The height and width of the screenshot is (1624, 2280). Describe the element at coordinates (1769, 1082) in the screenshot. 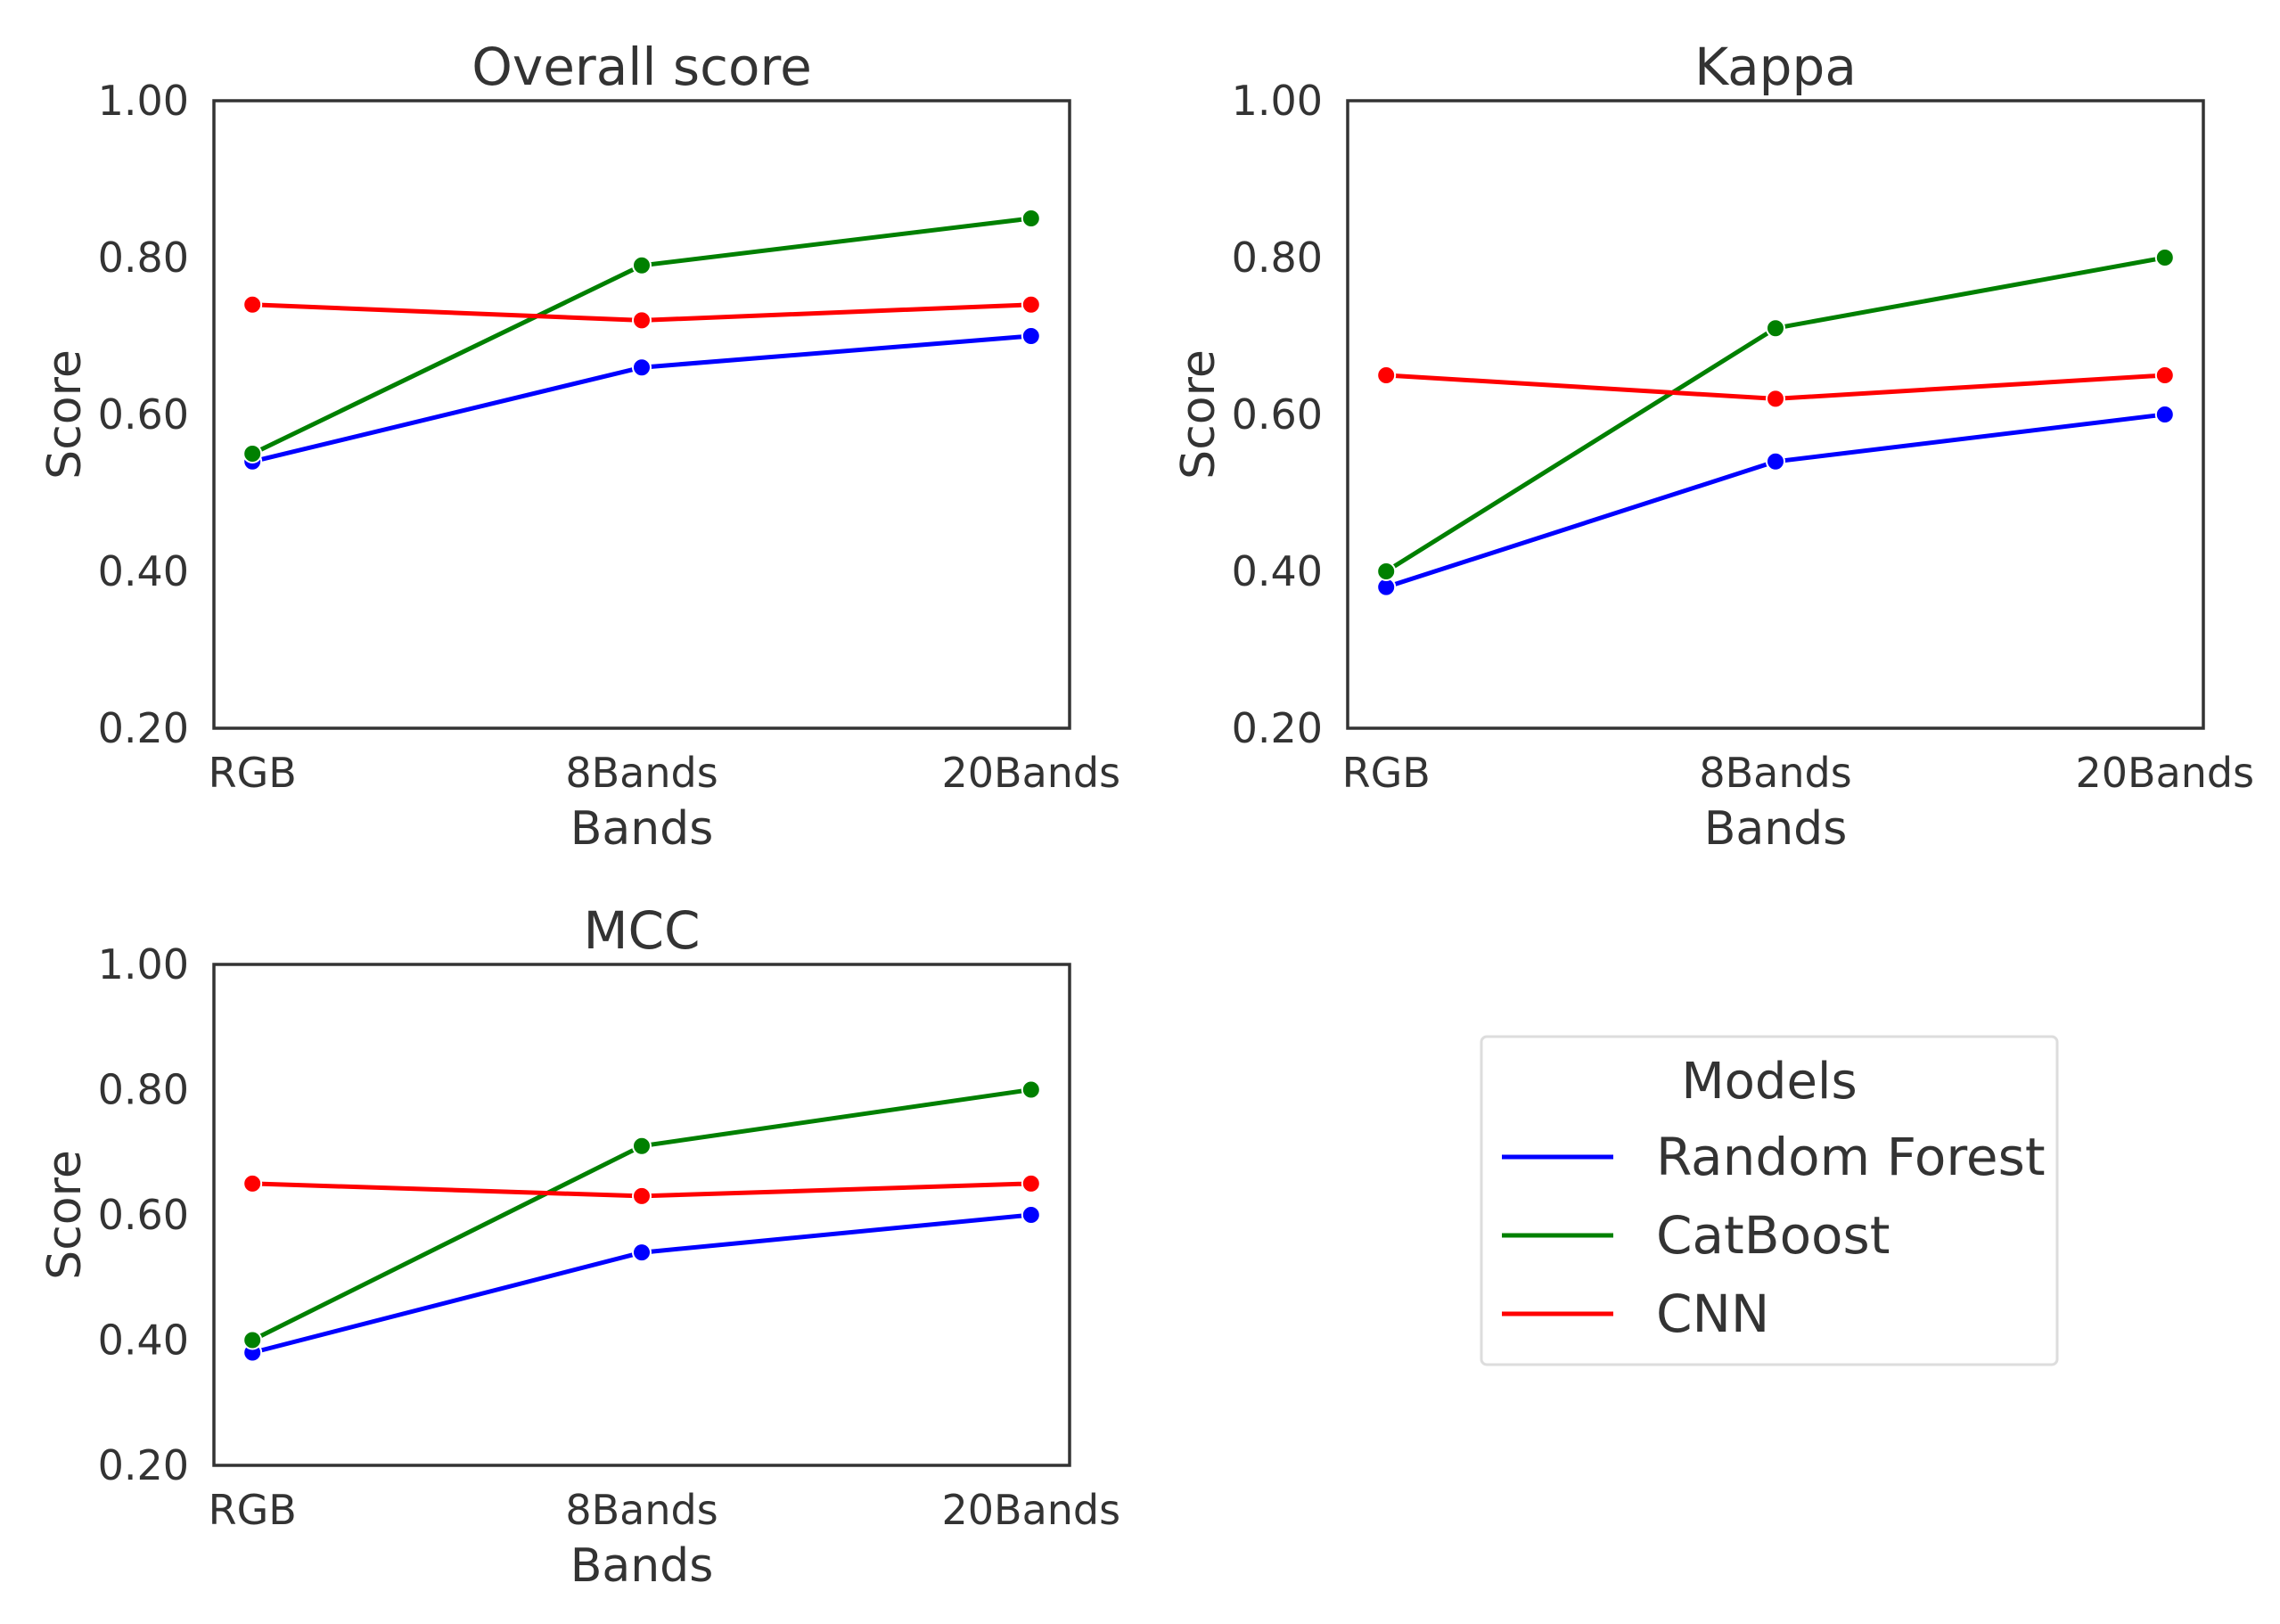

I see `legend-title: Models` at that location.